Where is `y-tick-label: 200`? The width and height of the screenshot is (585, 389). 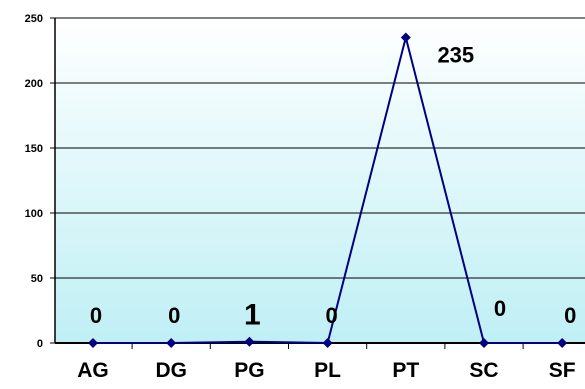 y-tick-label: 200 is located at coordinates (34, 84).